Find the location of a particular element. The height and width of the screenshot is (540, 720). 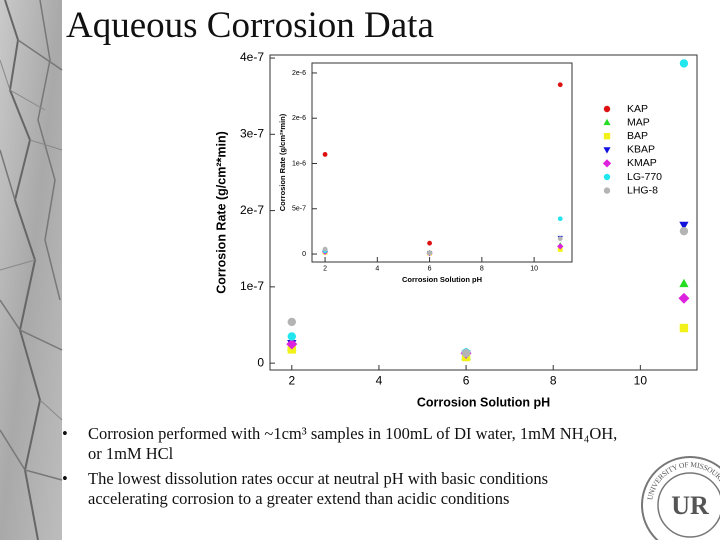

y-tick-label: 1e-7 is located at coordinates (252, 286).